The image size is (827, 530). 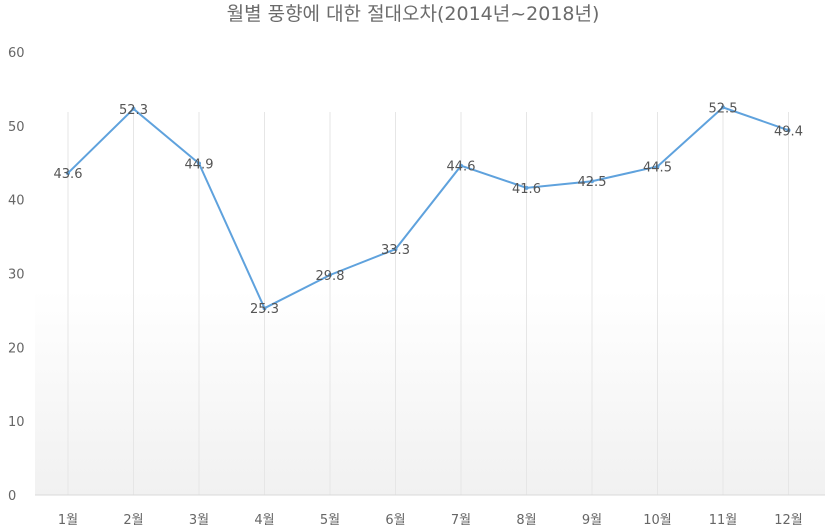 I want to click on y-tick-label: 40, so click(x=16, y=201).